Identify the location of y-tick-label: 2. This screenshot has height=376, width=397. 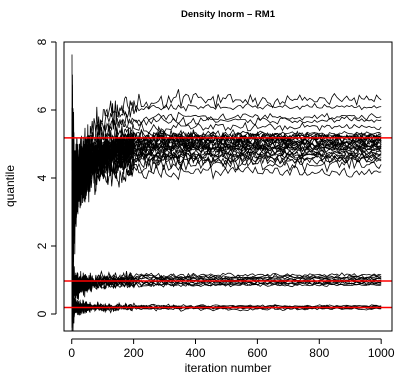
(42, 245).